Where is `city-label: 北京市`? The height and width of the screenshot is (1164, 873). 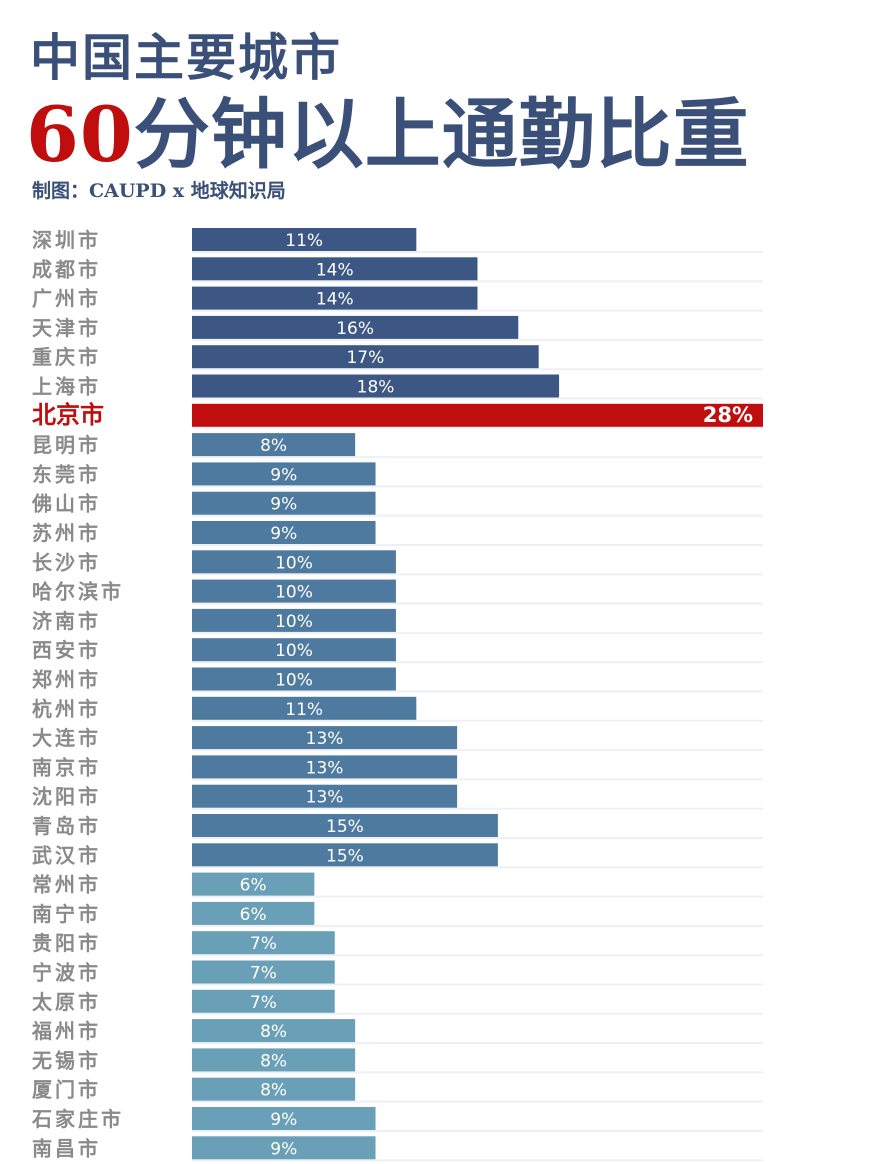 city-label: 北京市 is located at coordinates (68, 414).